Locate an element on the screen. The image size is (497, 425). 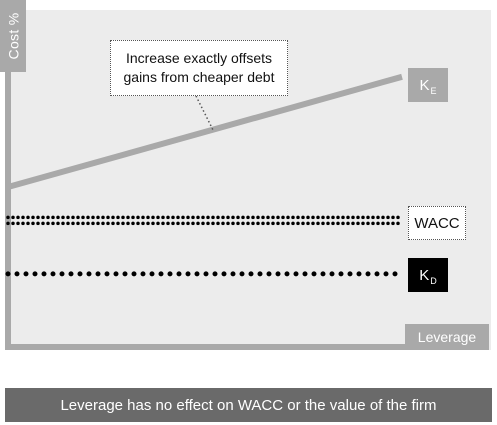
series-label-wacc-main: WACC is located at coordinates (437, 223).